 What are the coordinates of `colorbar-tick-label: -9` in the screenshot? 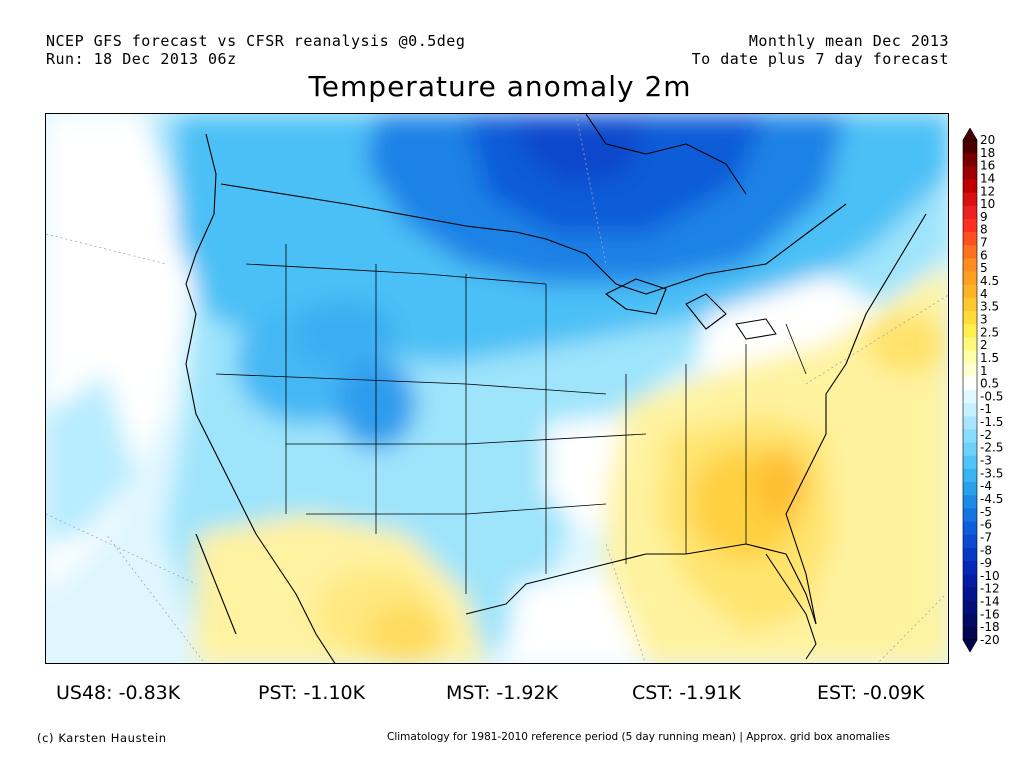 It's located at (986, 563).